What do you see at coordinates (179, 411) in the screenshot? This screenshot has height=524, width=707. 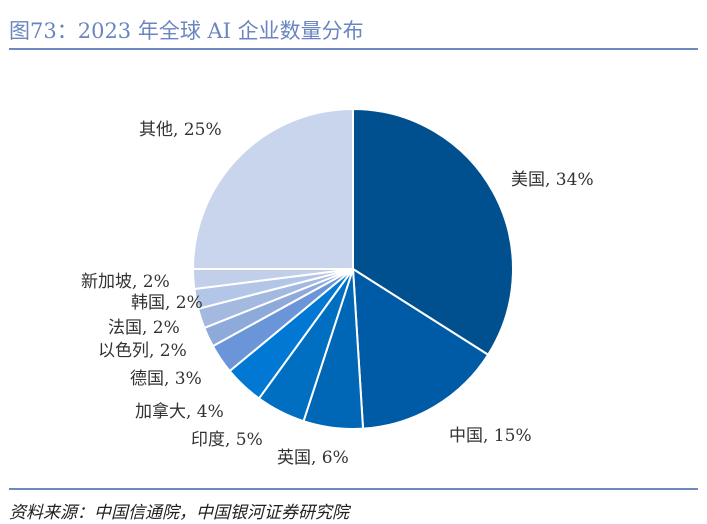 I see `slice-label: 加拿大, 4%` at bounding box center [179, 411].